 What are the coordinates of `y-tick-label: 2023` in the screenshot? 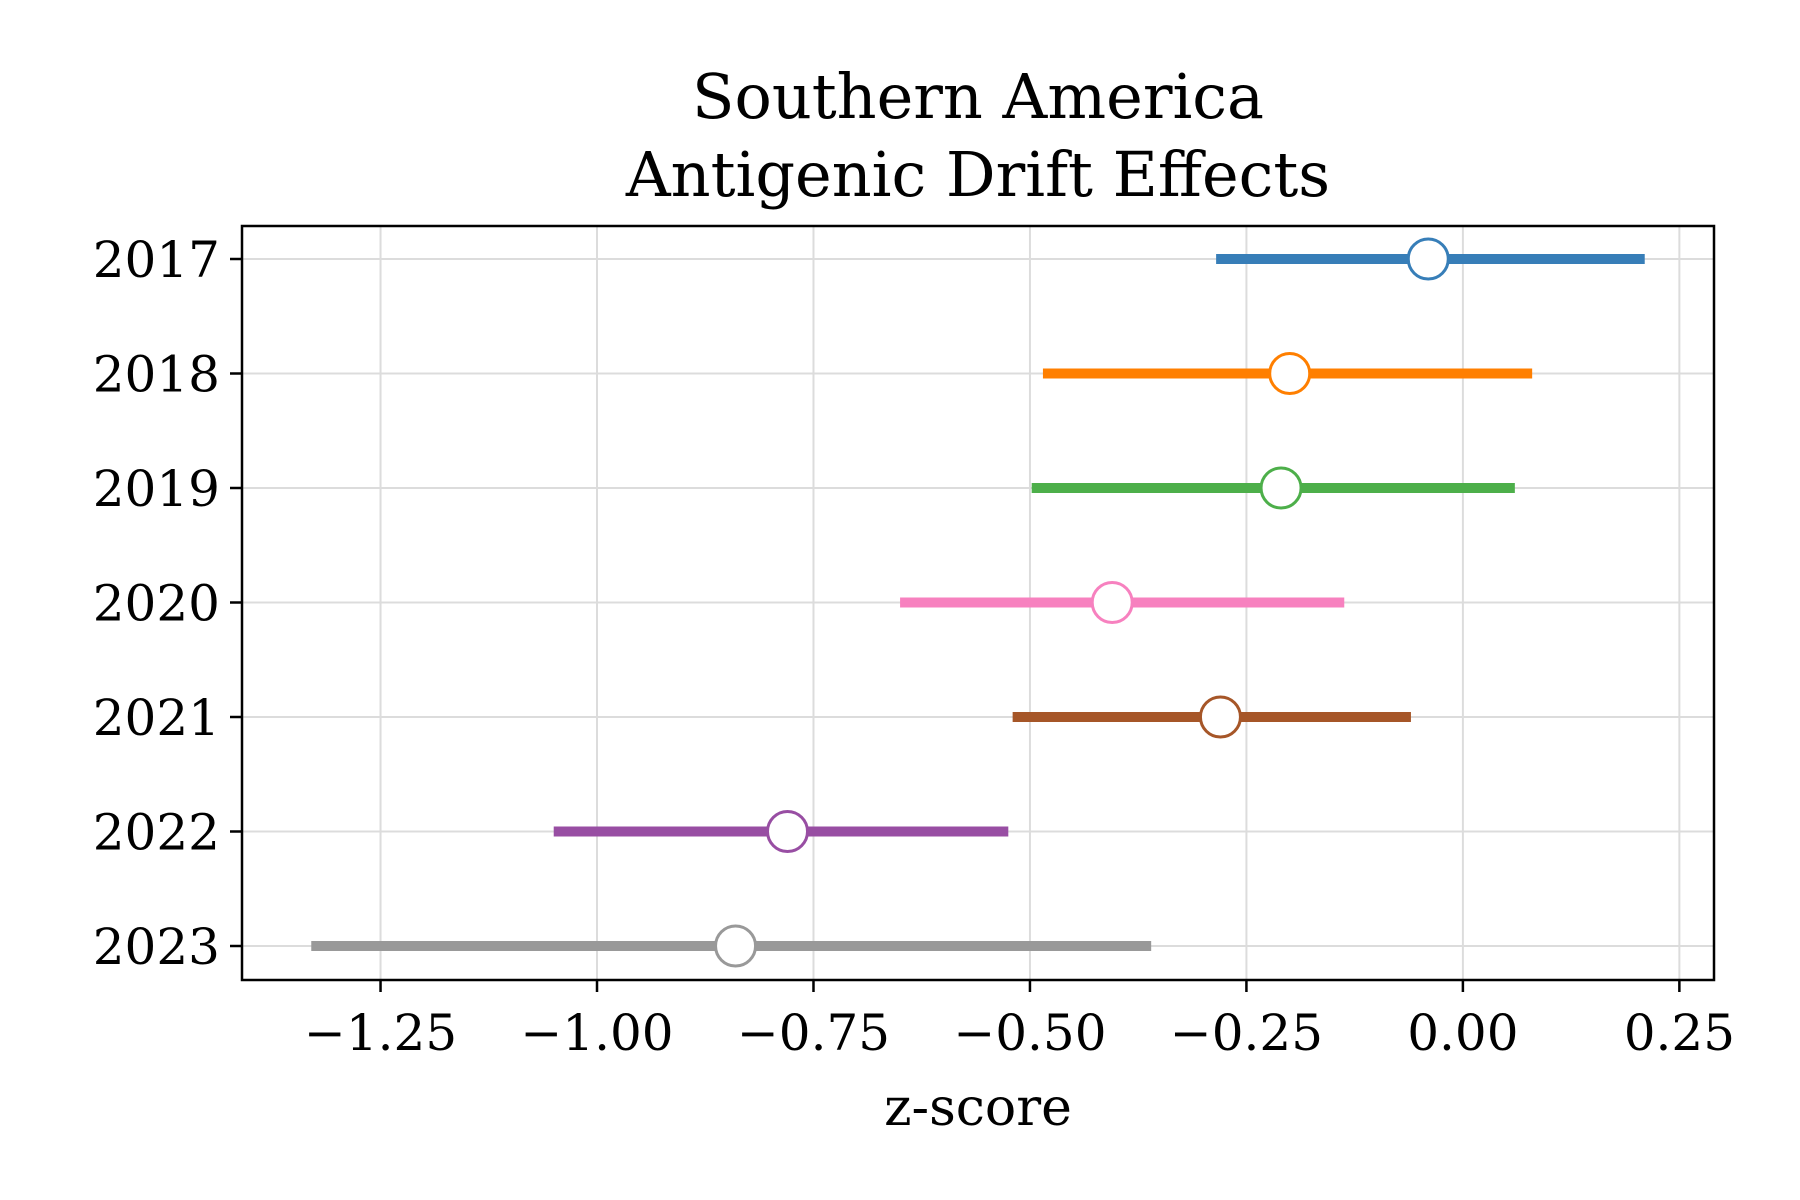 It's located at (156, 947).